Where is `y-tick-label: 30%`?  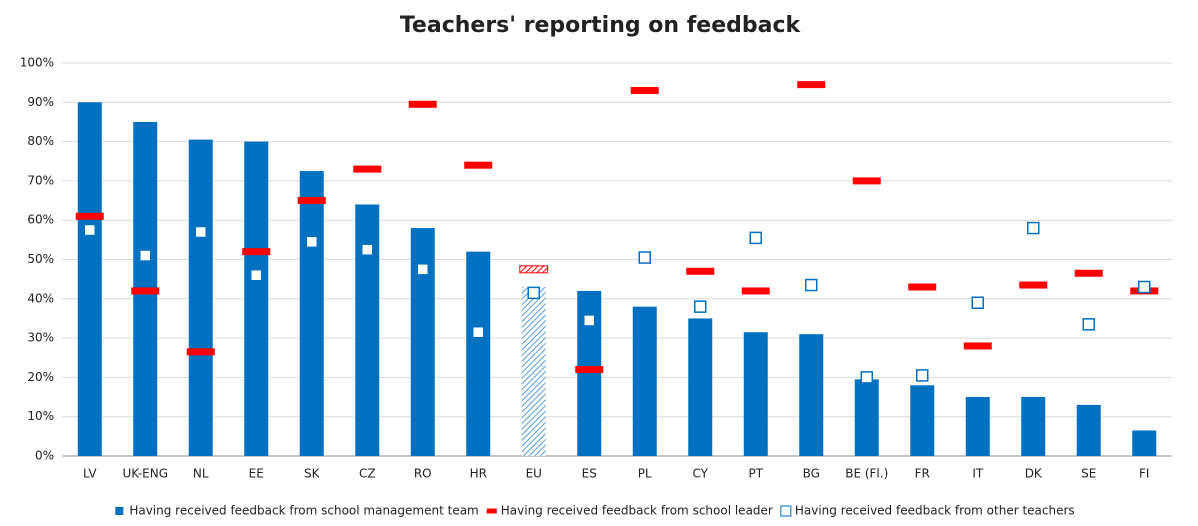
y-tick-label: 30% is located at coordinates (40, 338).